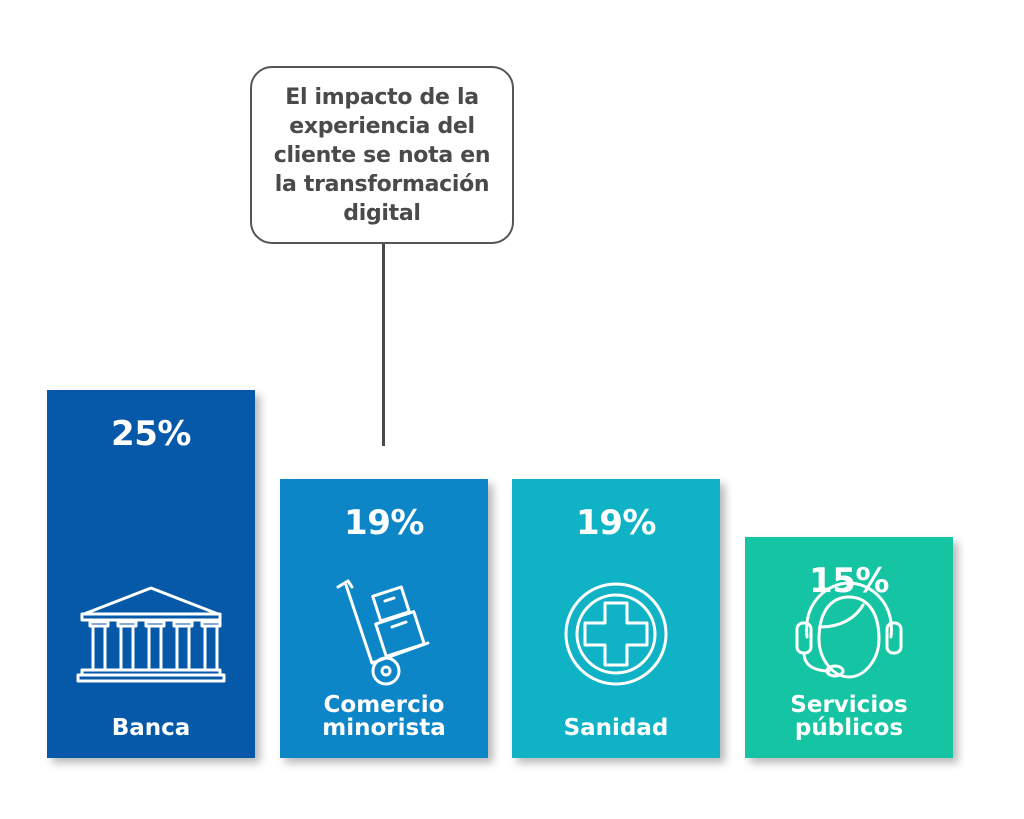 This screenshot has height=819, width=1024. I want to click on hand-truck-icon, so click(384, 634).